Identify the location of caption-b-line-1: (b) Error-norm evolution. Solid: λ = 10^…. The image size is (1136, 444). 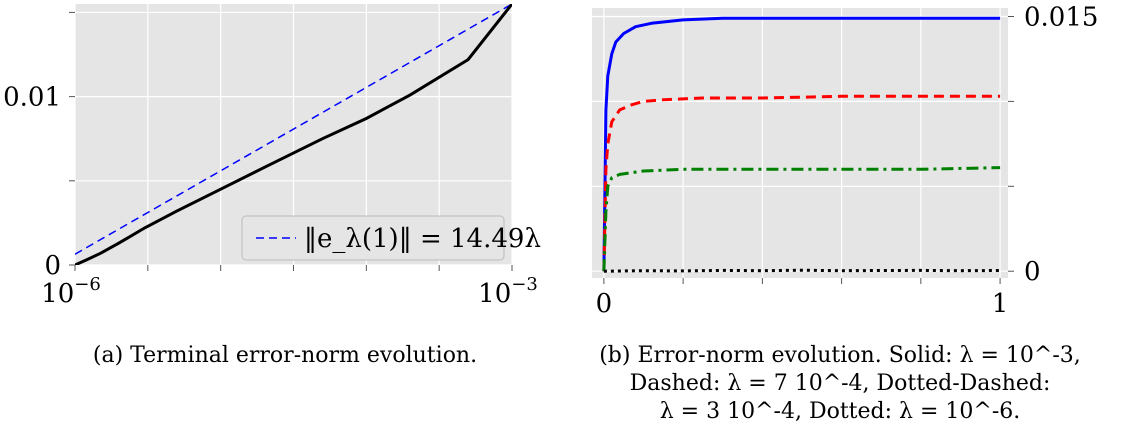
(840, 355).